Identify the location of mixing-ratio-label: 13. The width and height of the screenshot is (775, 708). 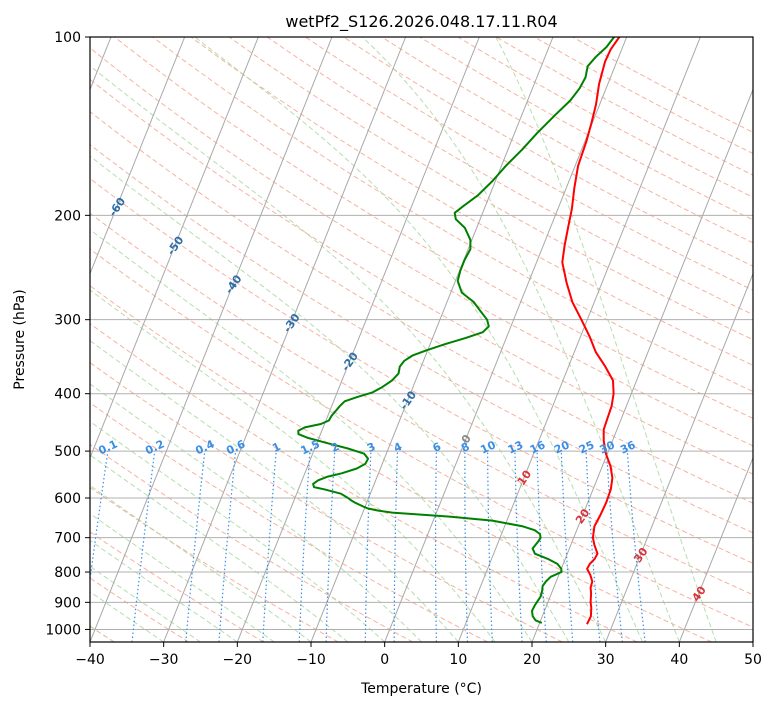
(515, 447).